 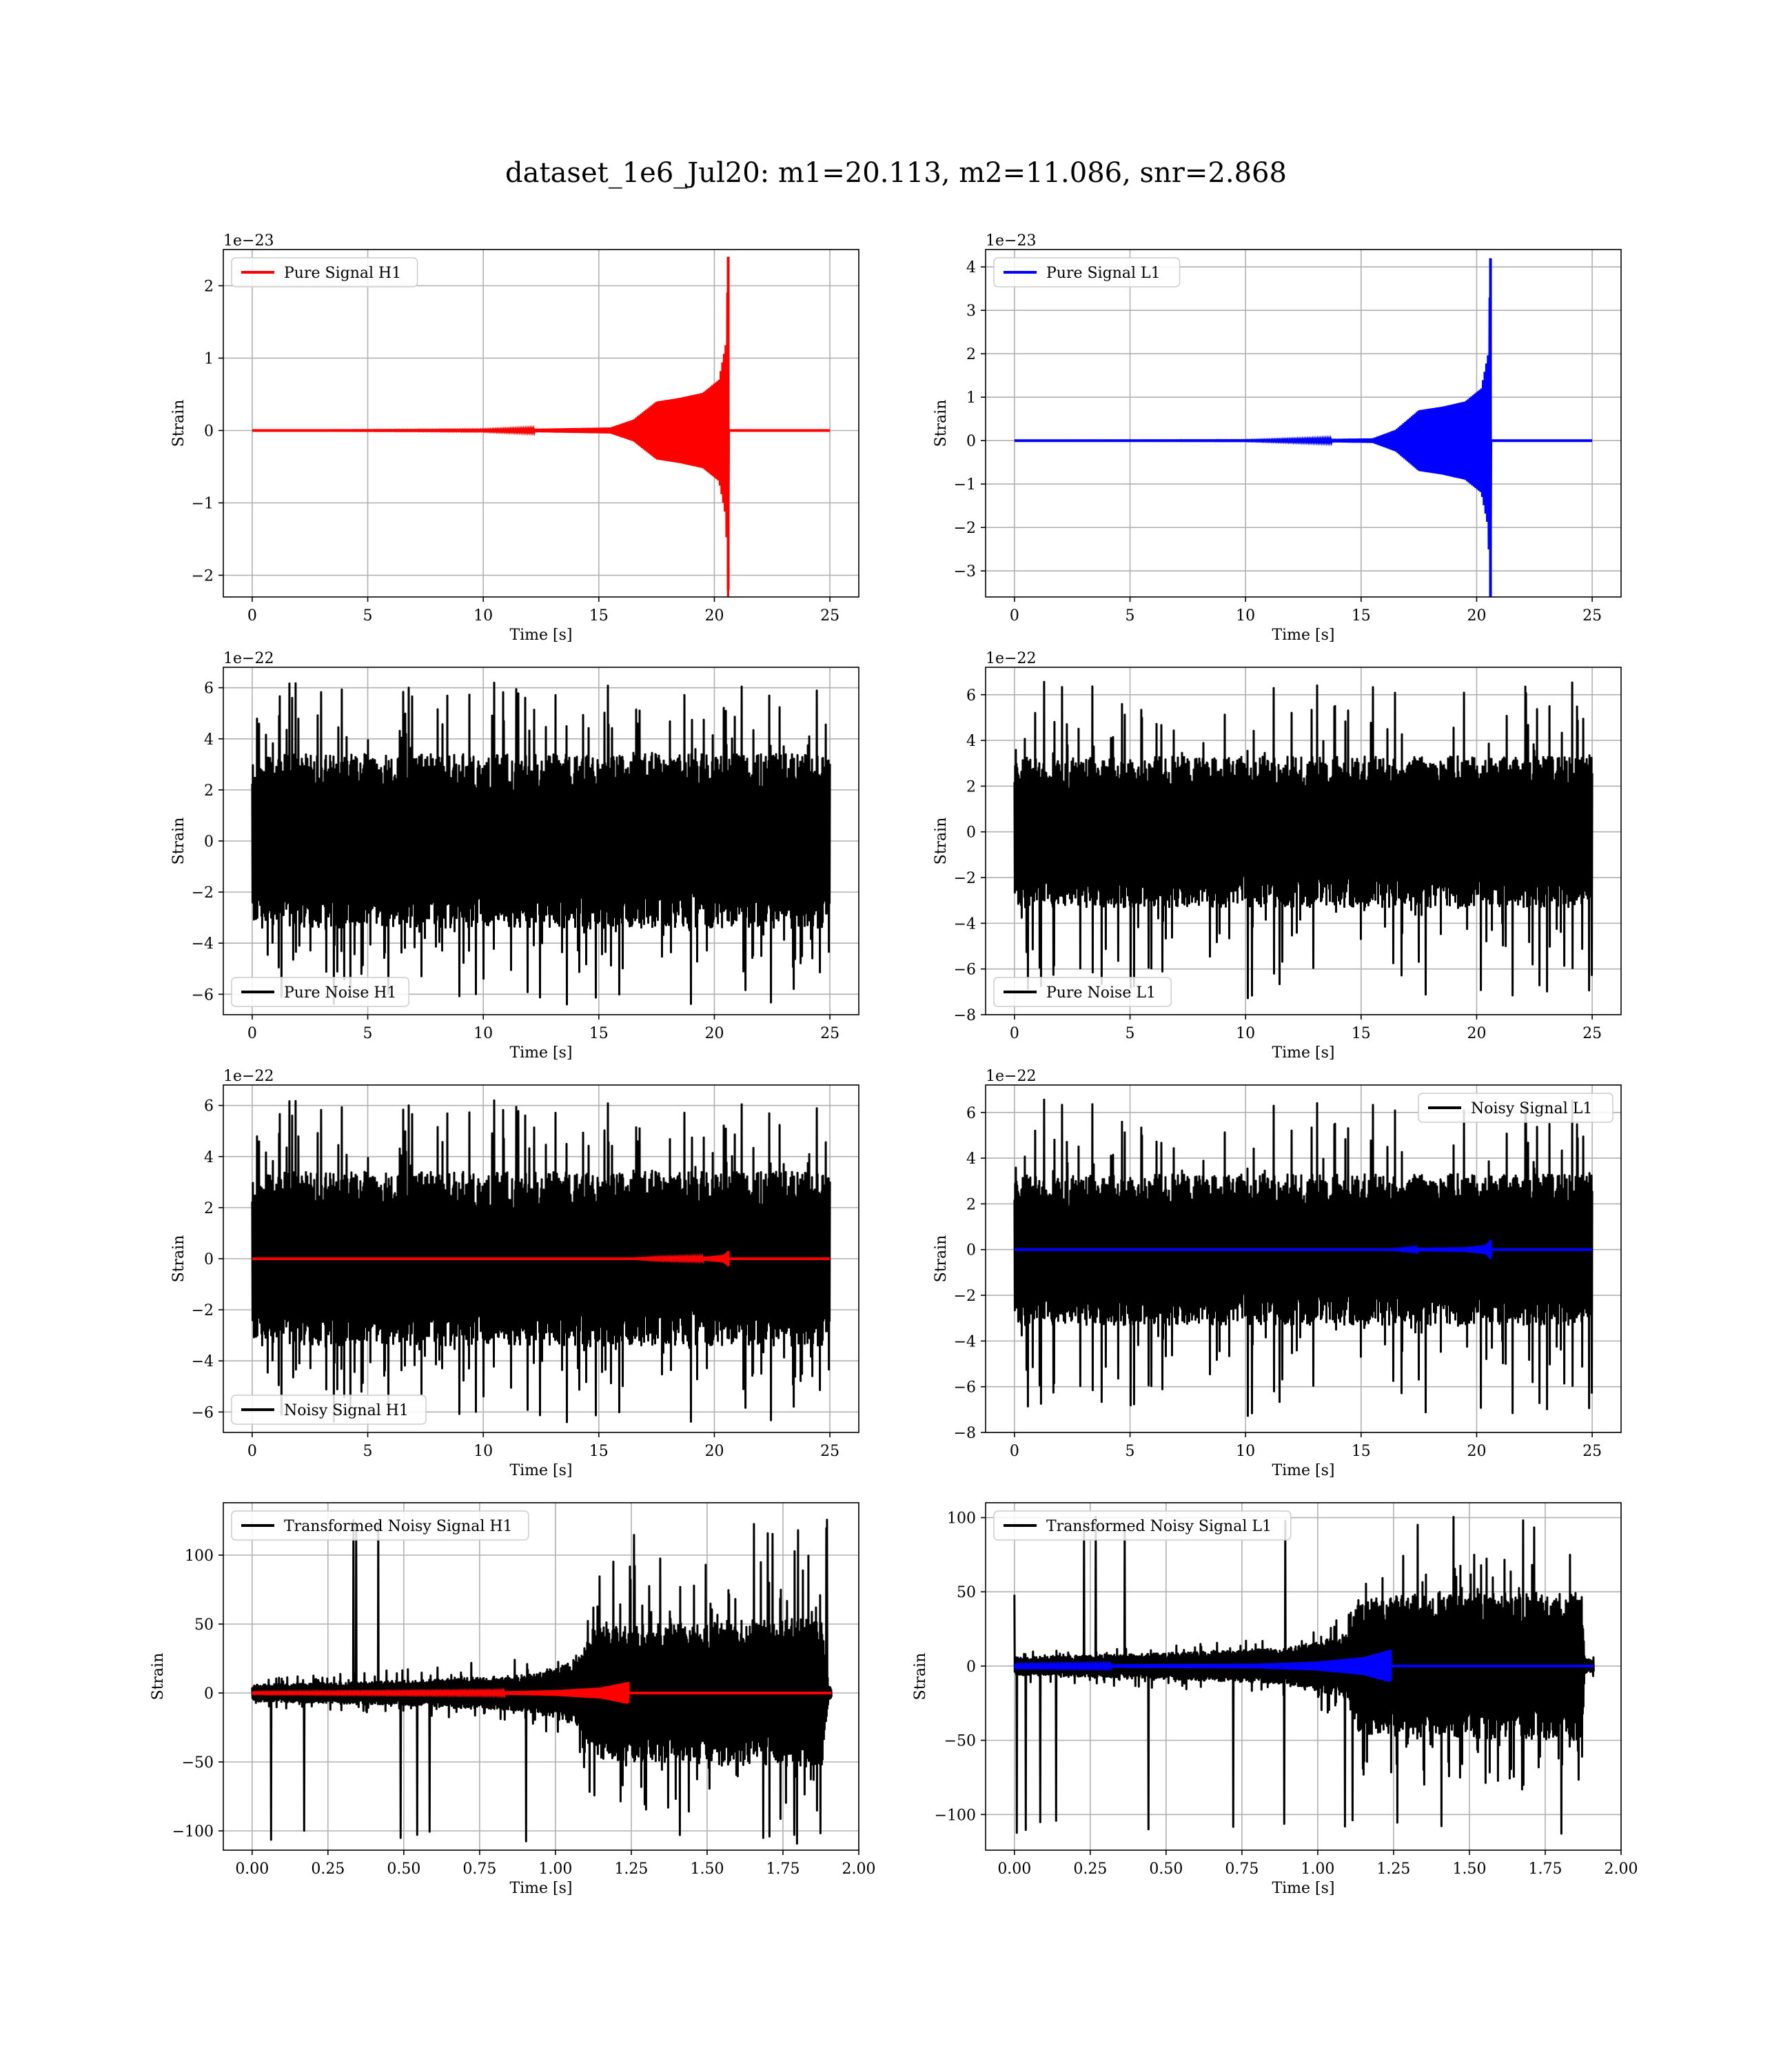 What do you see at coordinates (1393, 1869) in the screenshot?
I see `x-tick-label: 1.25` at bounding box center [1393, 1869].